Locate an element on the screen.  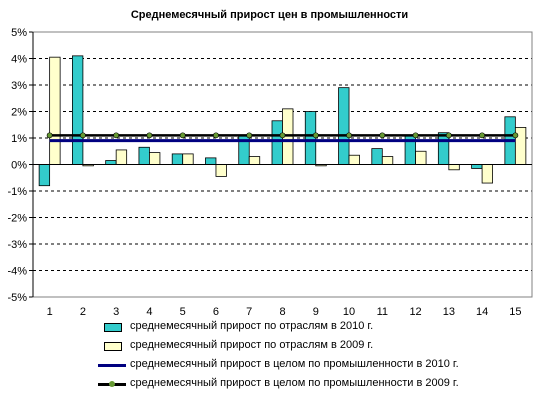
x-tick-label: 3 is located at coordinates (116, 312).